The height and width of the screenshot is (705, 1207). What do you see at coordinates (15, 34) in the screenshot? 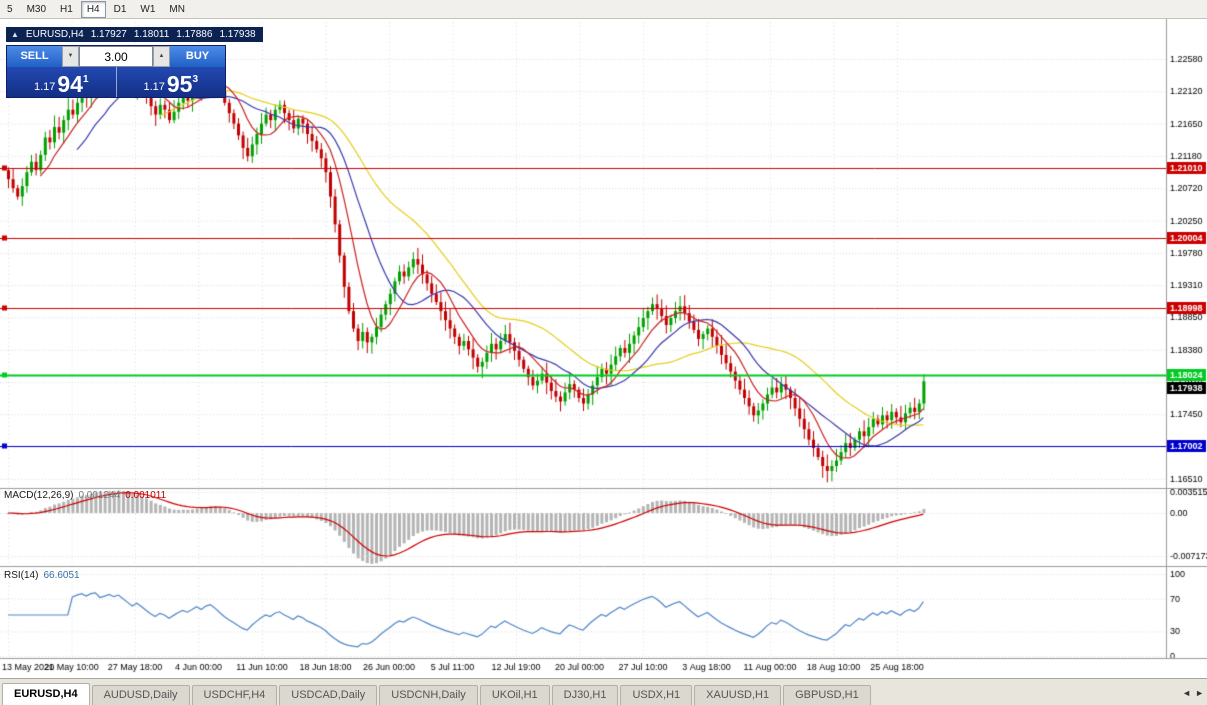
I see `direction-up-icon: ▲` at bounding box center [15, 34].